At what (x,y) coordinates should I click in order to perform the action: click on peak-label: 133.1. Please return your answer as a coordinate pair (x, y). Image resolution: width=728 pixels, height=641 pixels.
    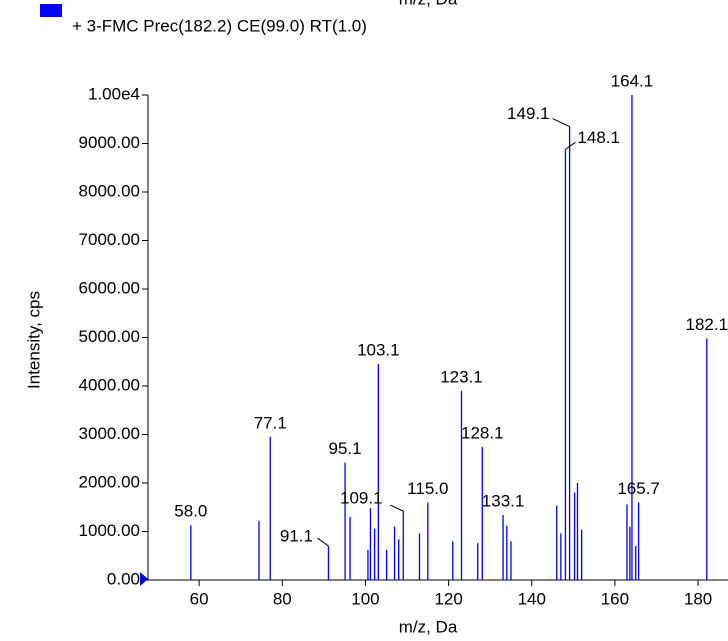
    Looking at the image, I should click on (503, 500).